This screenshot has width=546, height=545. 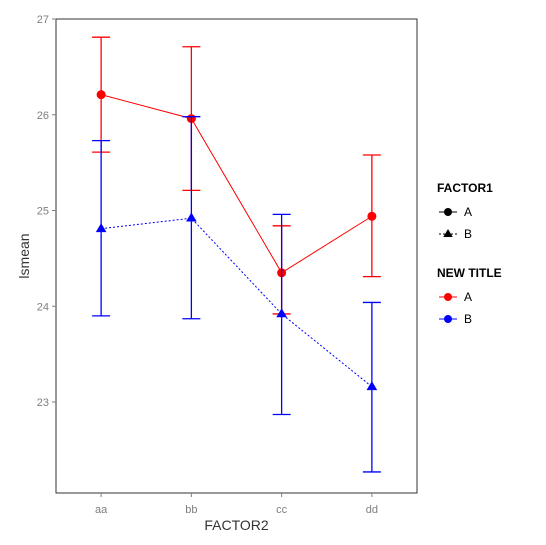 I want to click on y-axis-title: lsmean, so click(x=24, y=255).